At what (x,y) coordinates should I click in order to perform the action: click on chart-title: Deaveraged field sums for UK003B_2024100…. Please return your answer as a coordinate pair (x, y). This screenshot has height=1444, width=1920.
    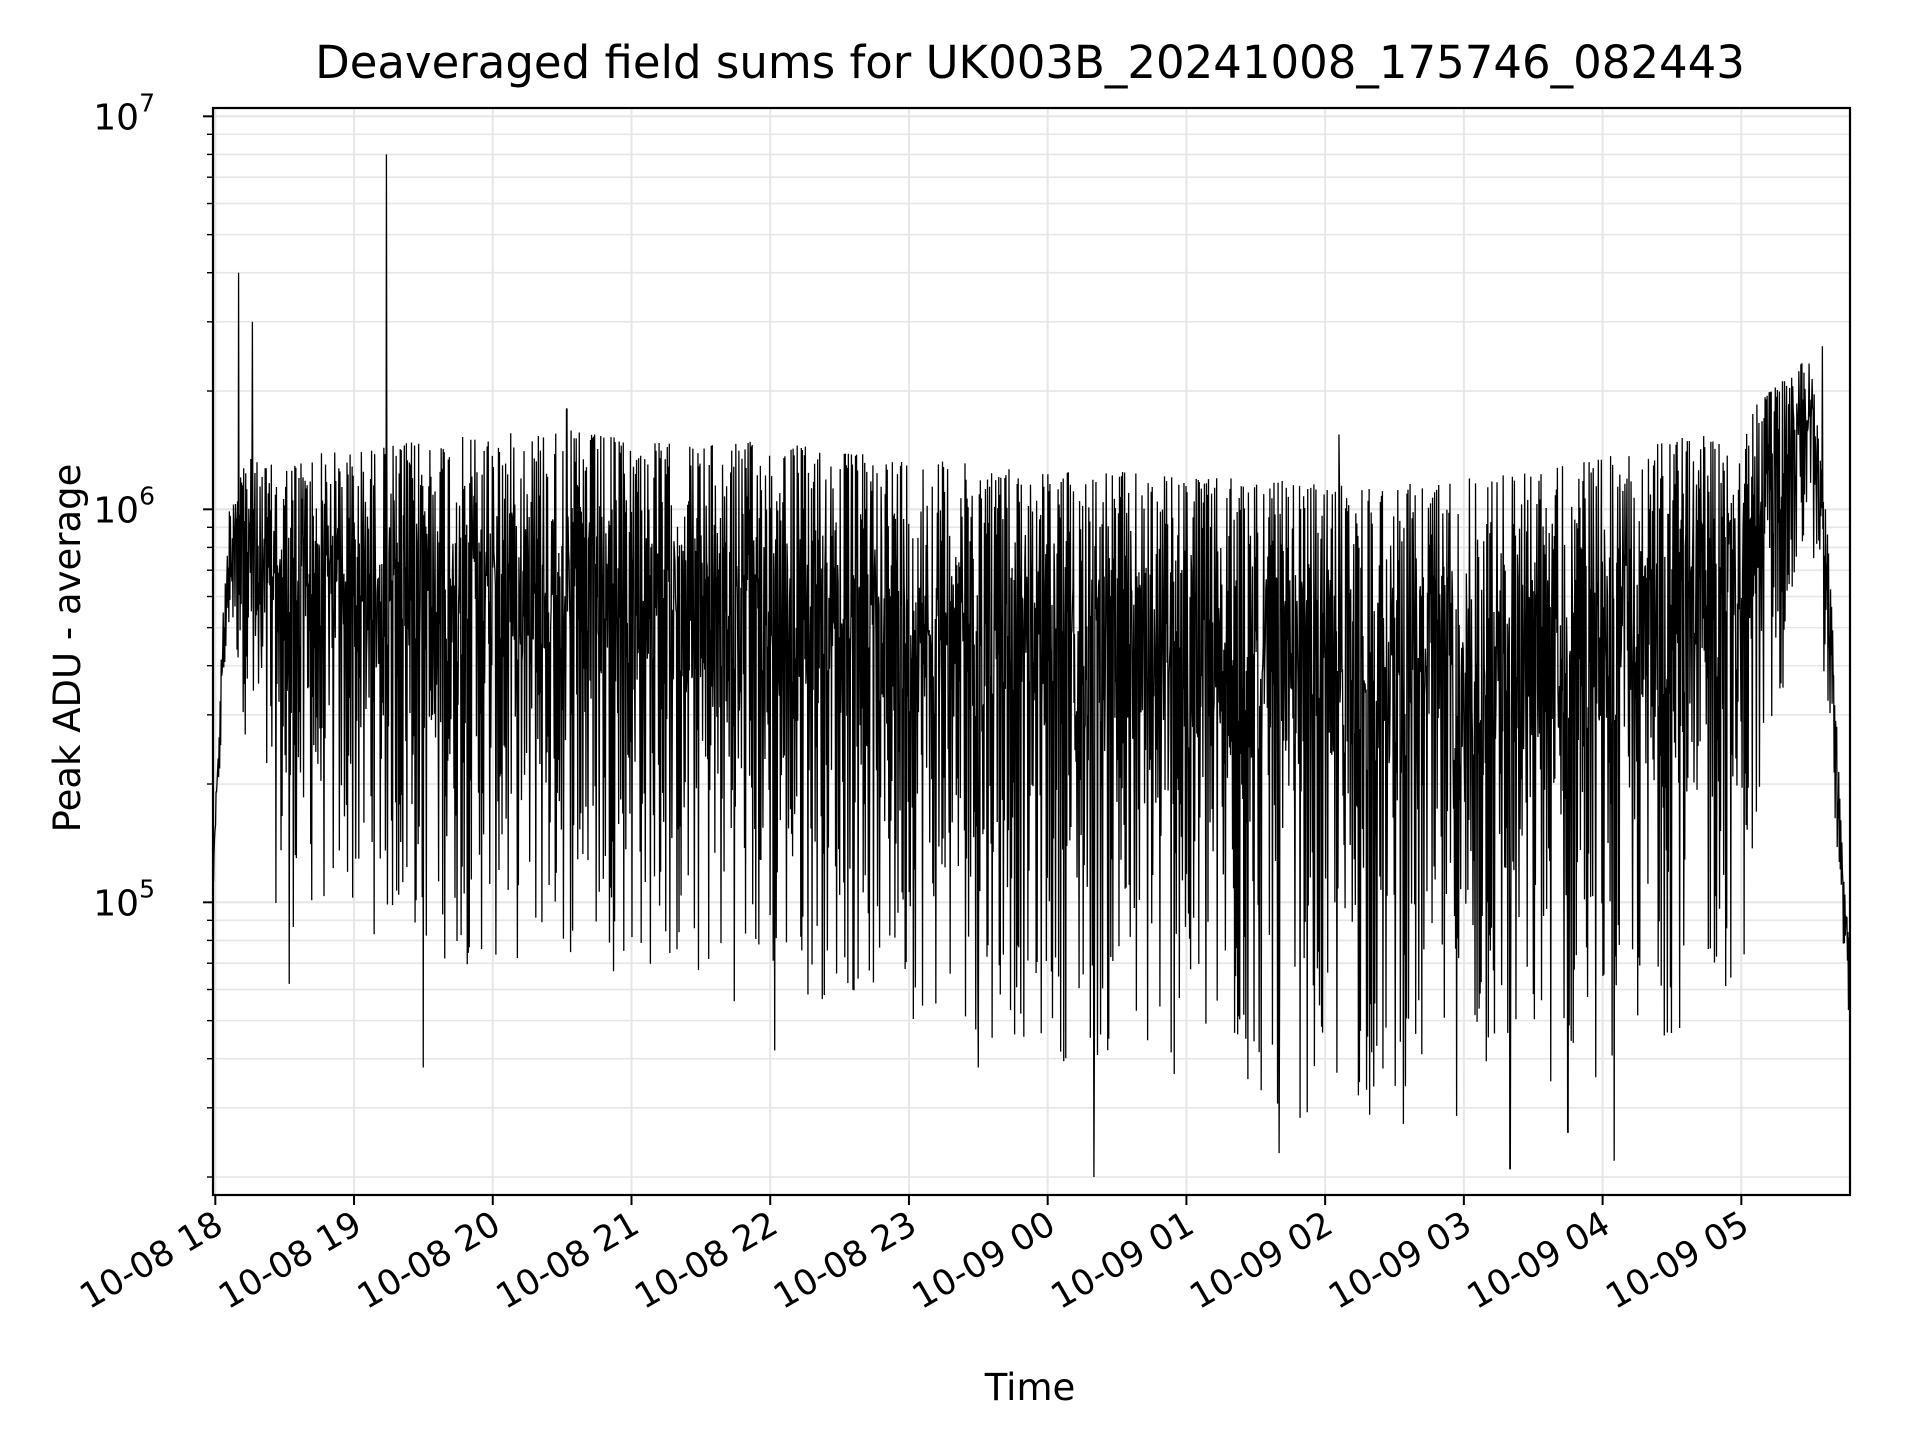
    Looking at the image, I should click on (1030, 62).